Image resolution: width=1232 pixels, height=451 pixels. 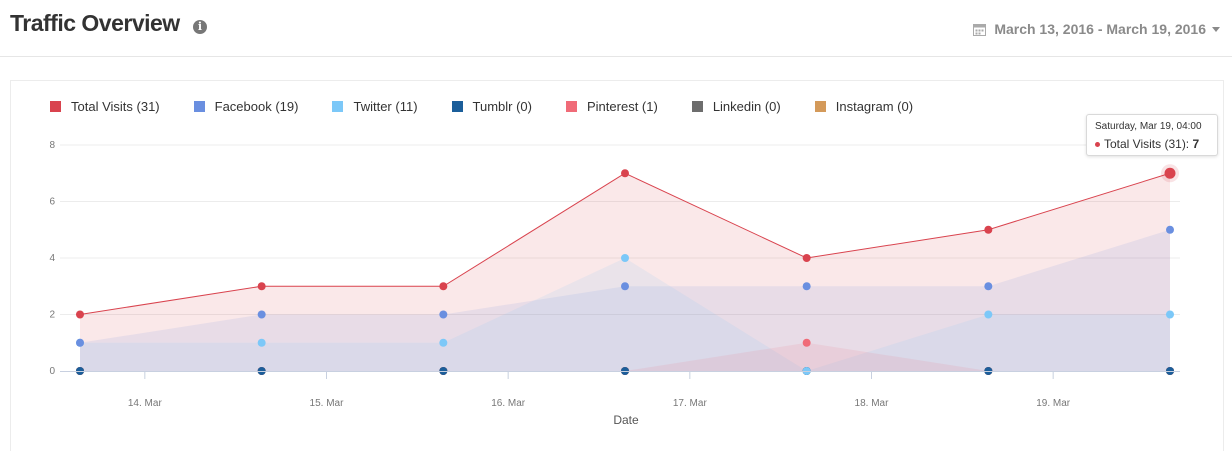 What do you see at coordinates (1196, 144) in the screenshot?
I see `tooltip-value: 7` at bounding box center [1196, 144].